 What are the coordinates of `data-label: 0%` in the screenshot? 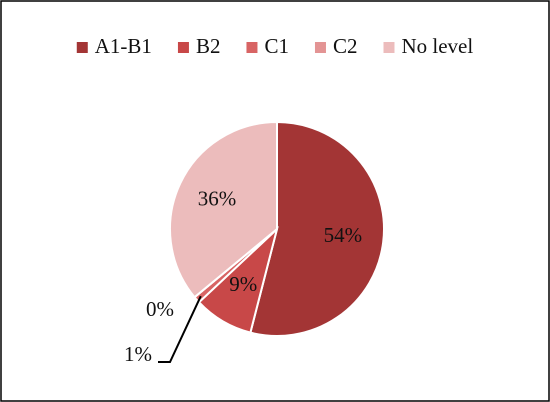 It's located at (160, 309).